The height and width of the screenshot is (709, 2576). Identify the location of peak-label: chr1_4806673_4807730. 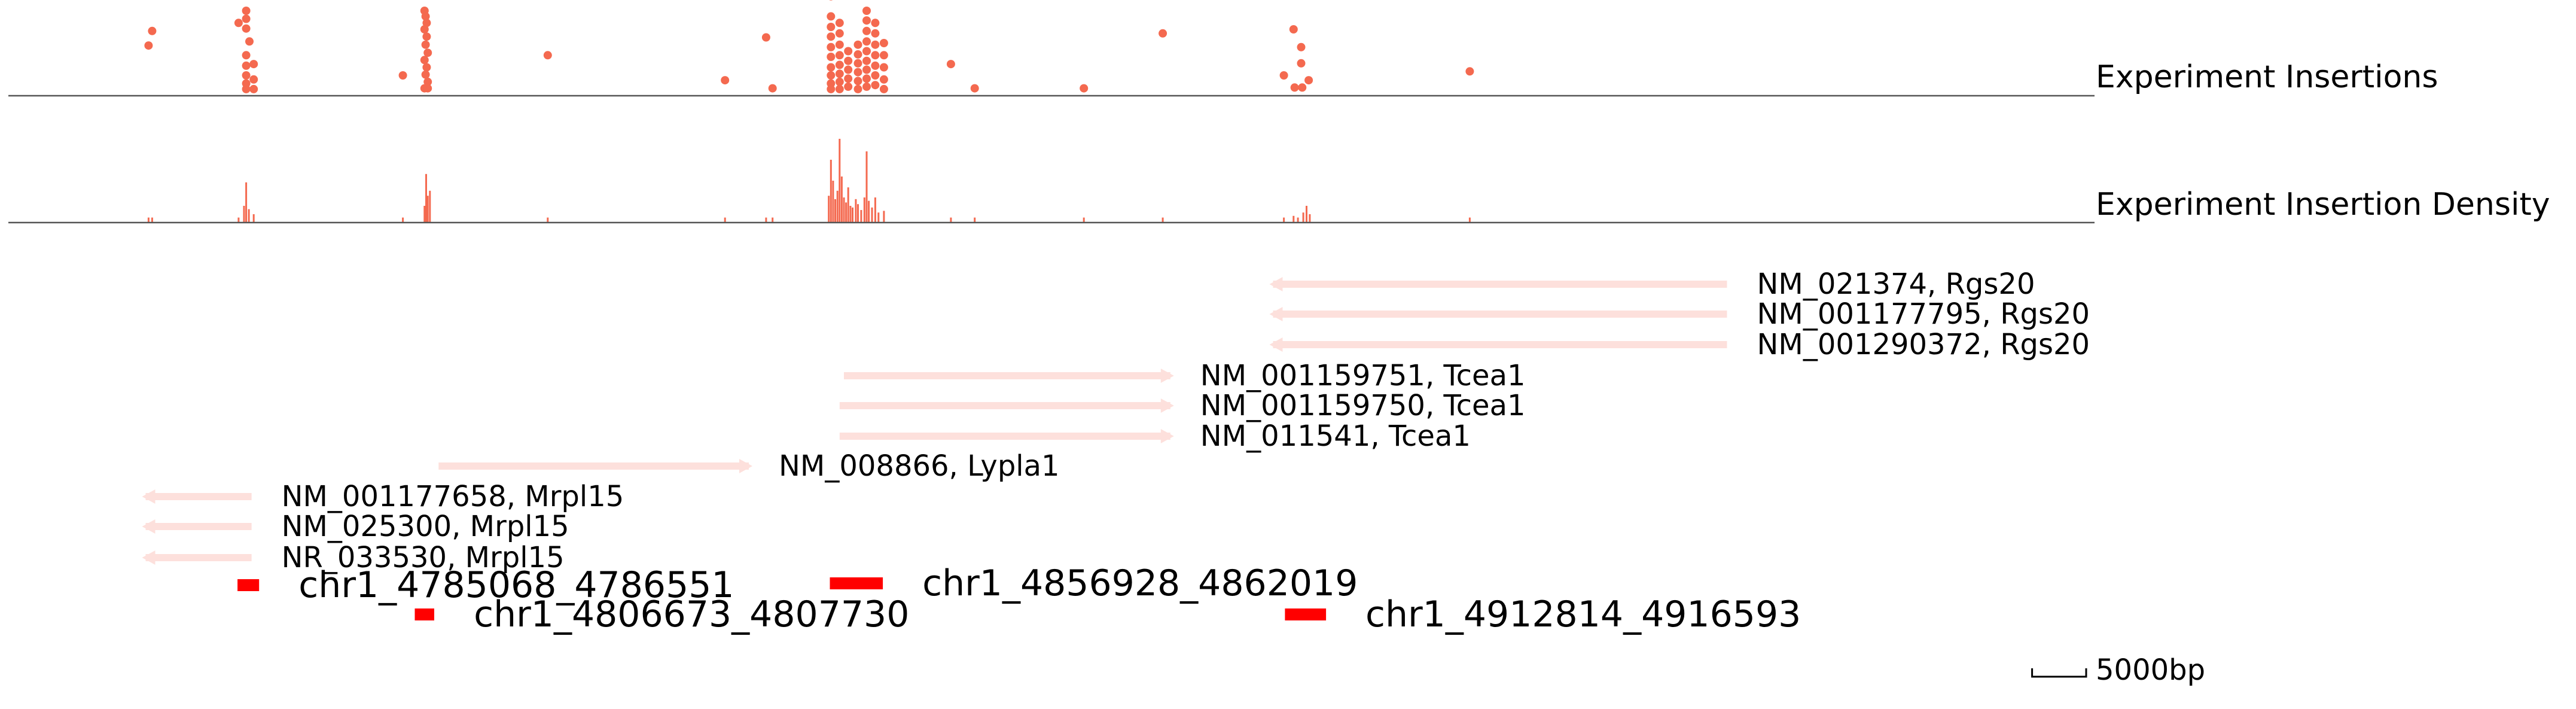
(691, 614).